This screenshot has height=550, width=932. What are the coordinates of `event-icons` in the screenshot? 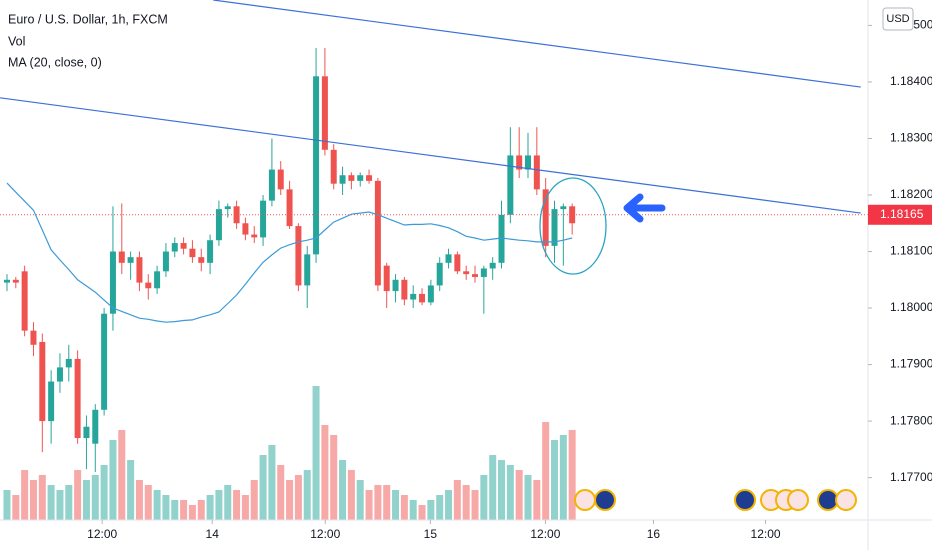 It's located at (715, 500).